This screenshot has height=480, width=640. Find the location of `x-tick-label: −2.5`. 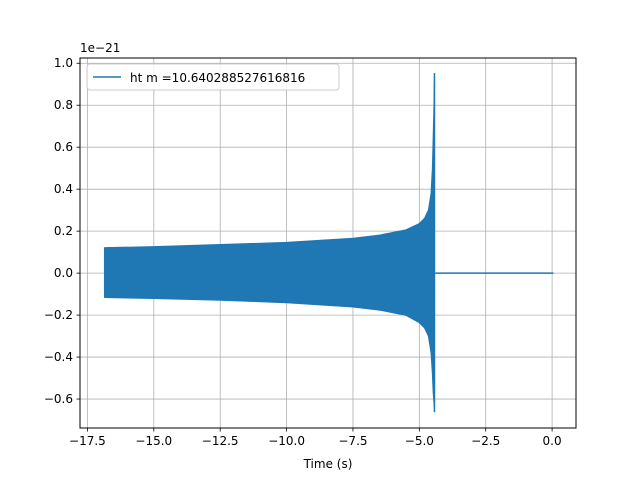

x-tick-label: −2.5 is located at coordinates (485, 441).